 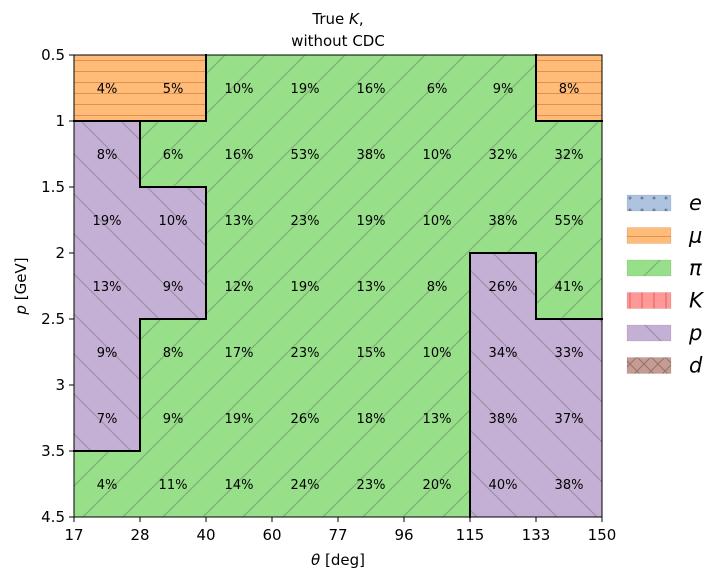 I want to click on heatmap-cell-r0-c6, so click(x=503, y=88).